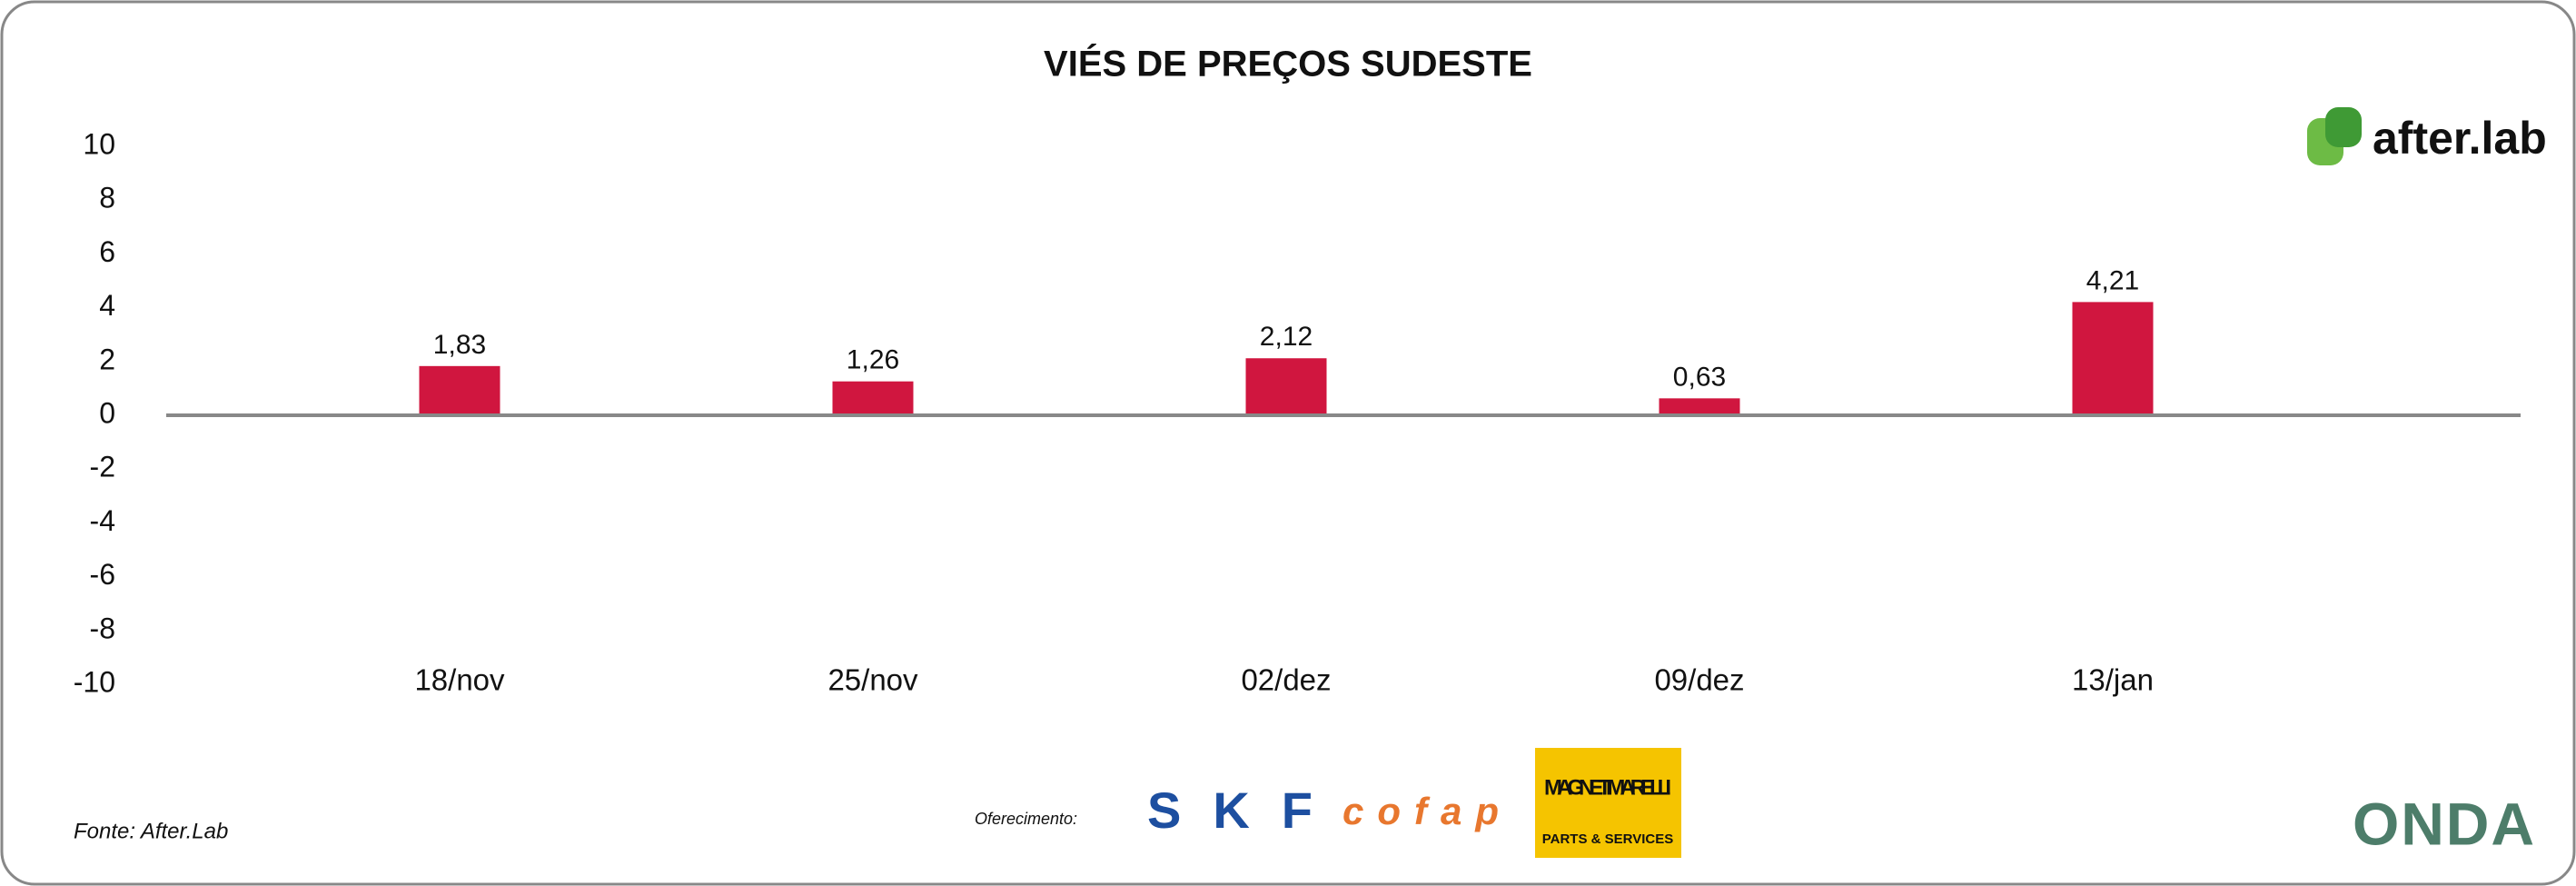 This screenshot has width=2576, height=886. What do you see at coordinates (872, 680) in the screenshot?
I see `x-tick-label: 25/nov` at bounding box center [872, 680].